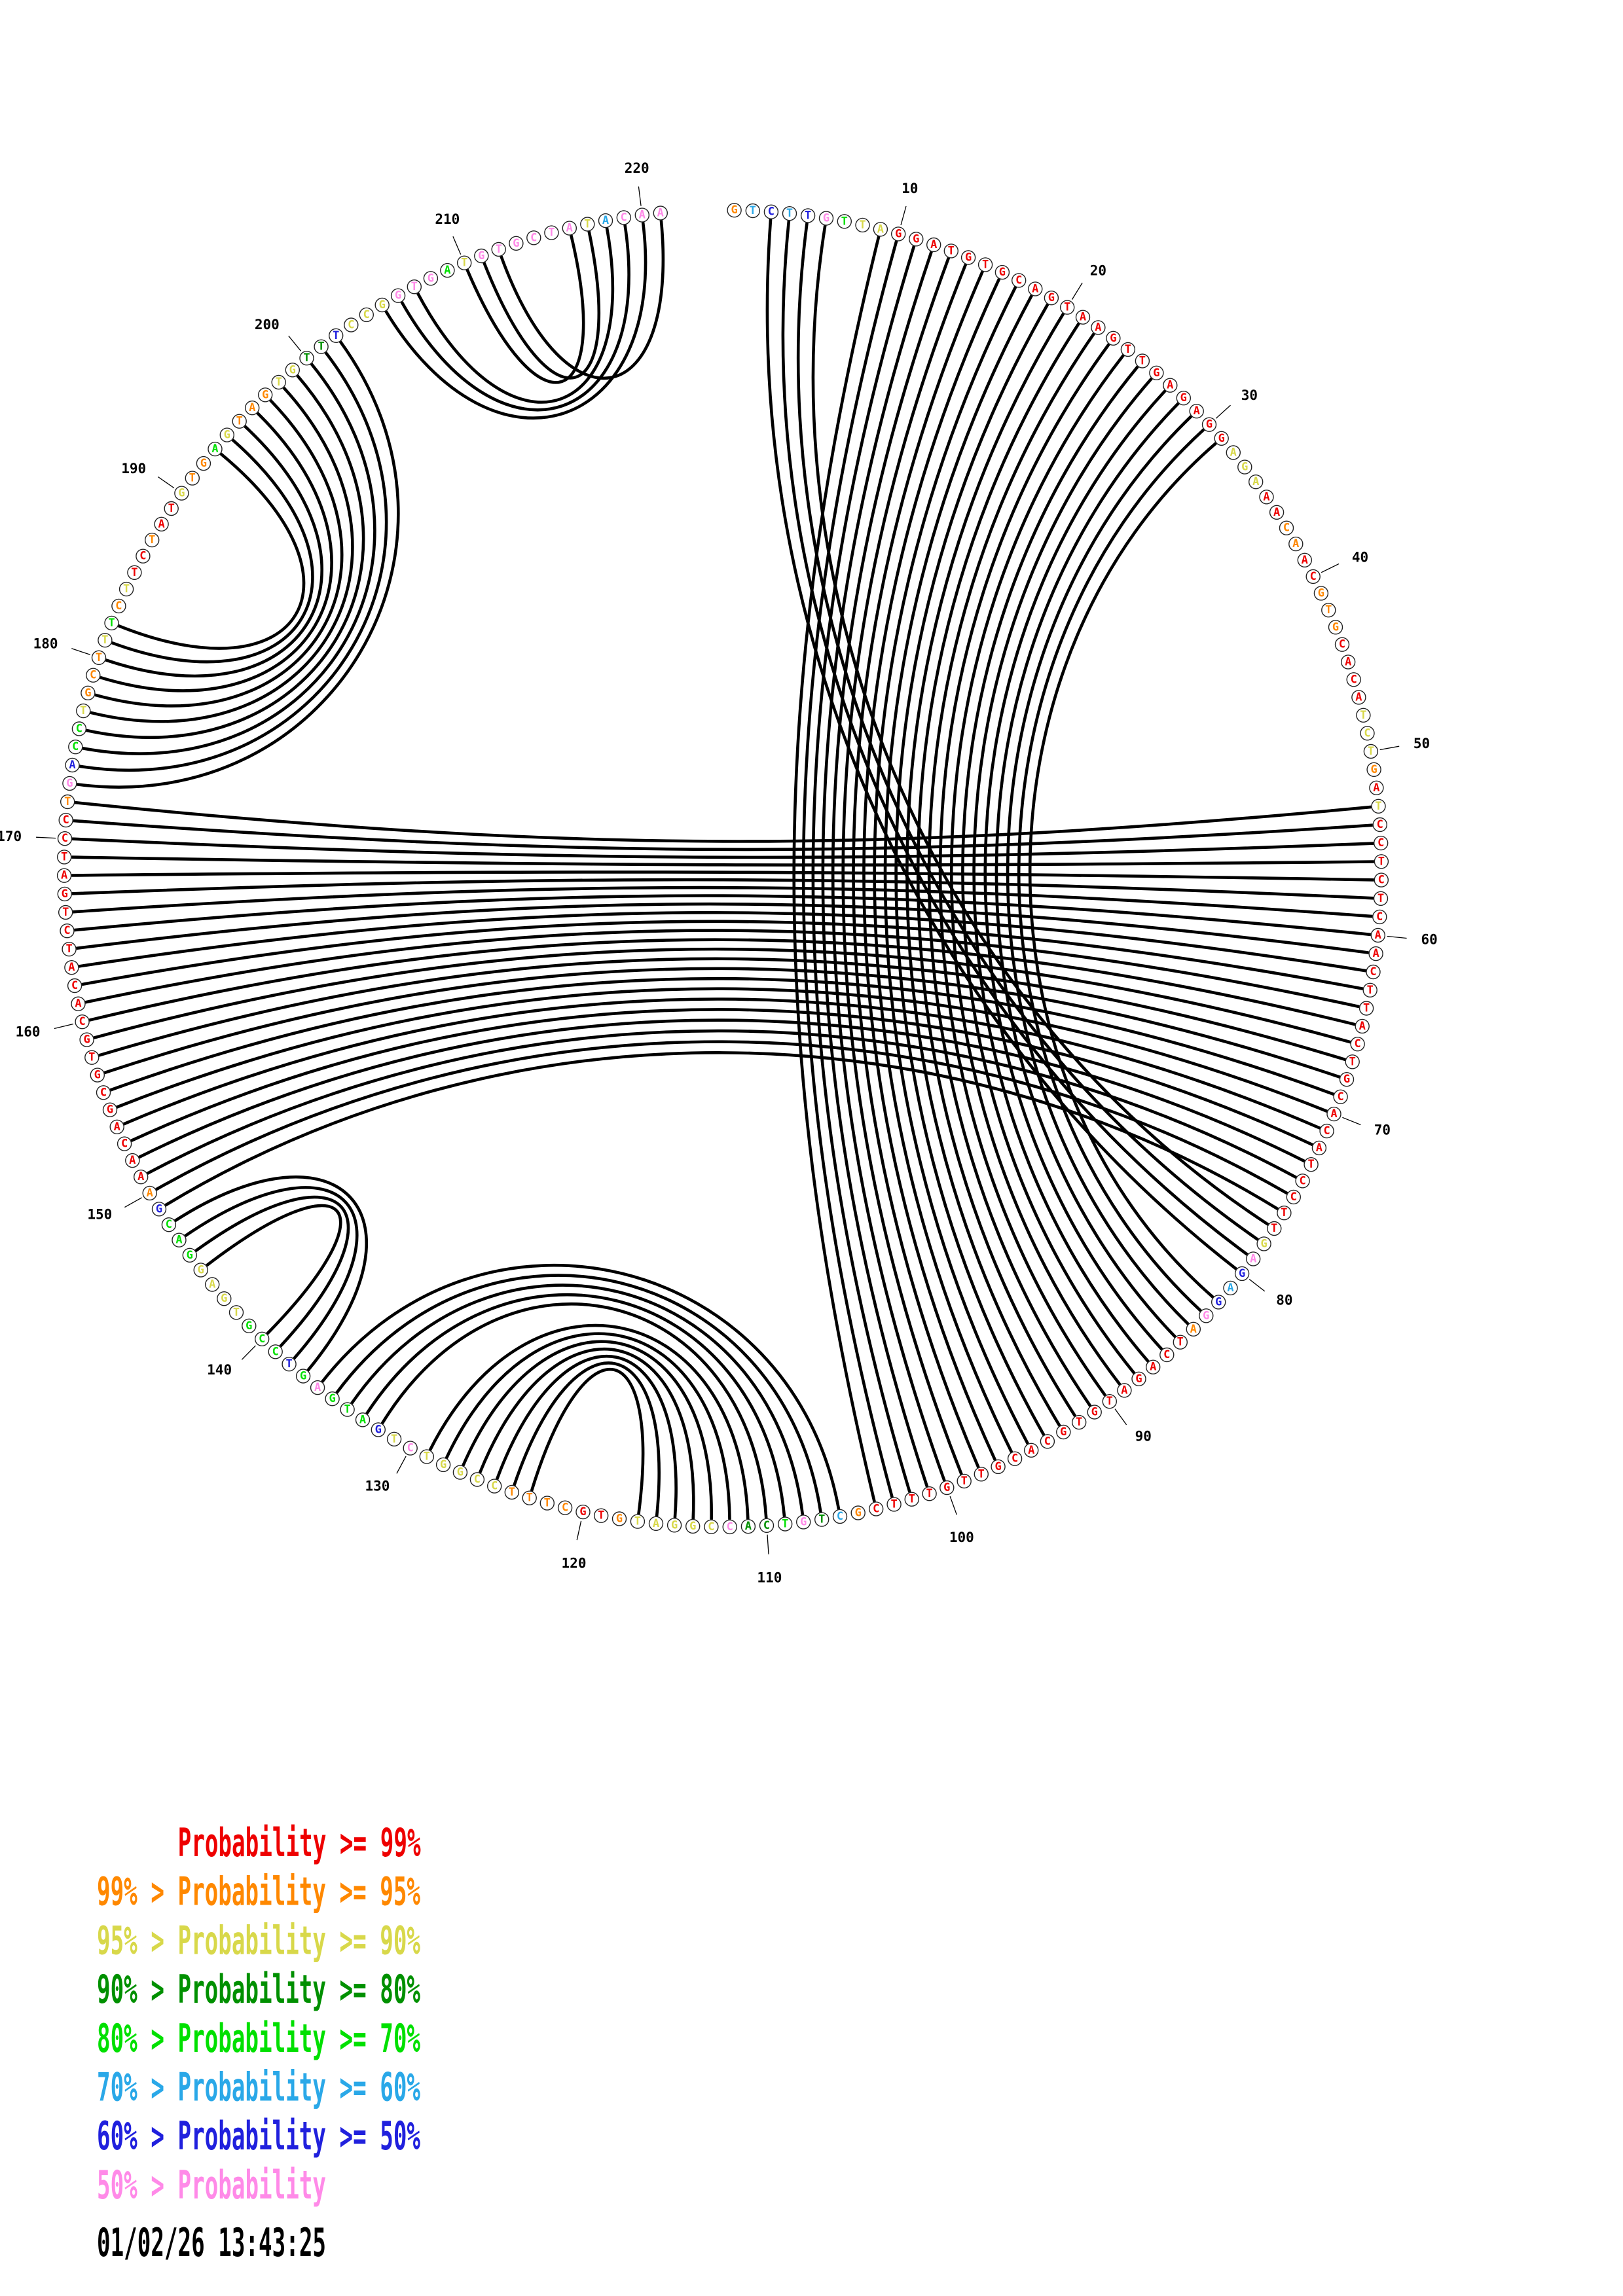 The height and width of the screenshot is (2296, 1623). What do you see at coordinates (258, 2039) in the screenshot?
I see `legend-line: 80% > Probability >= 70%` at bounding box center [258, 2039].